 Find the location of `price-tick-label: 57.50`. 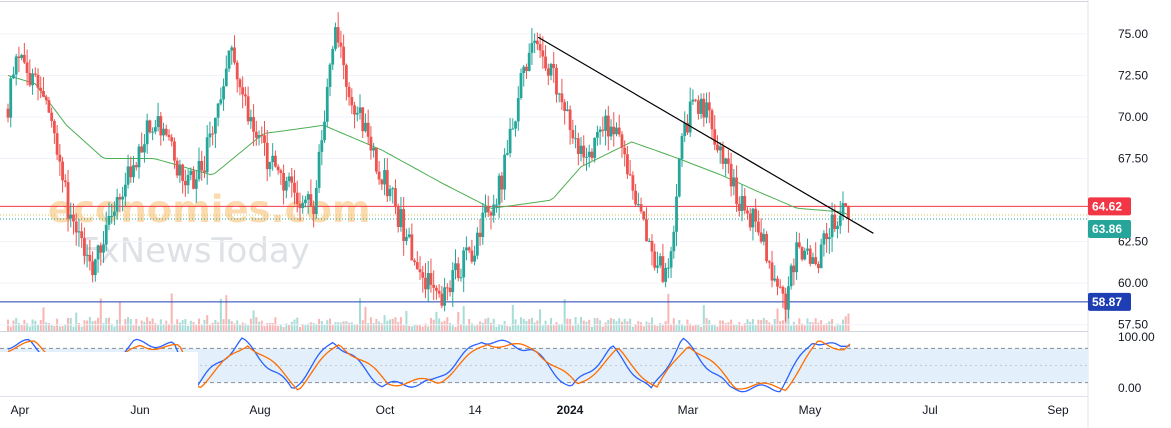

price-tick-label: 57.50 is located at coordinates (1133, 325).